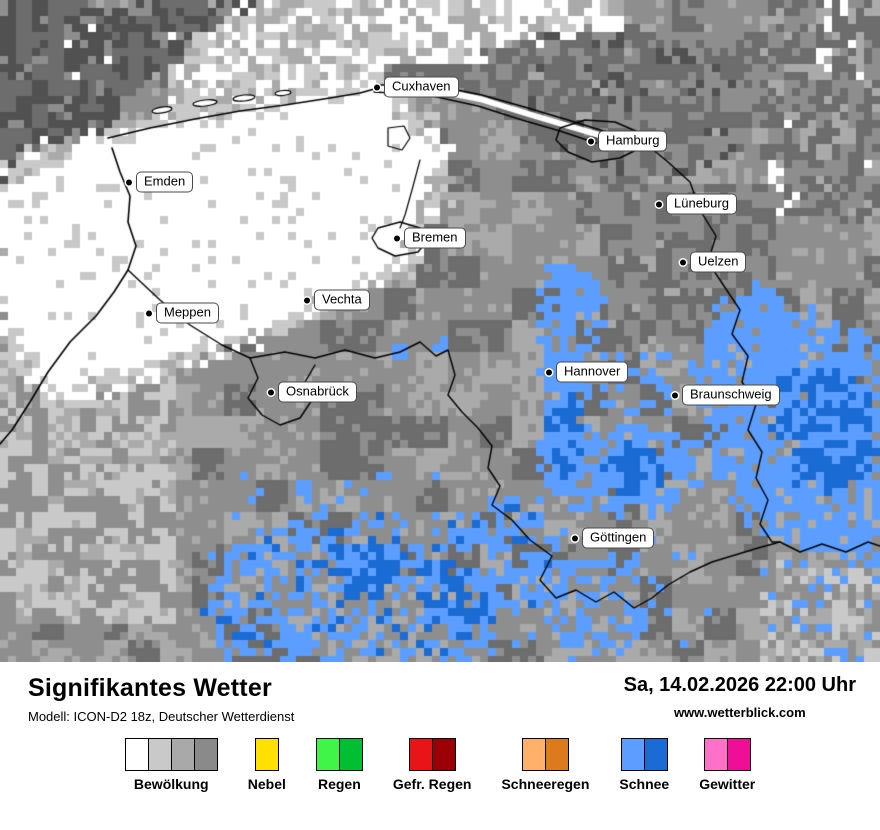 This screenshot has width=880, height=830. I want to click on city-label: Bremen, so click(435, 238).